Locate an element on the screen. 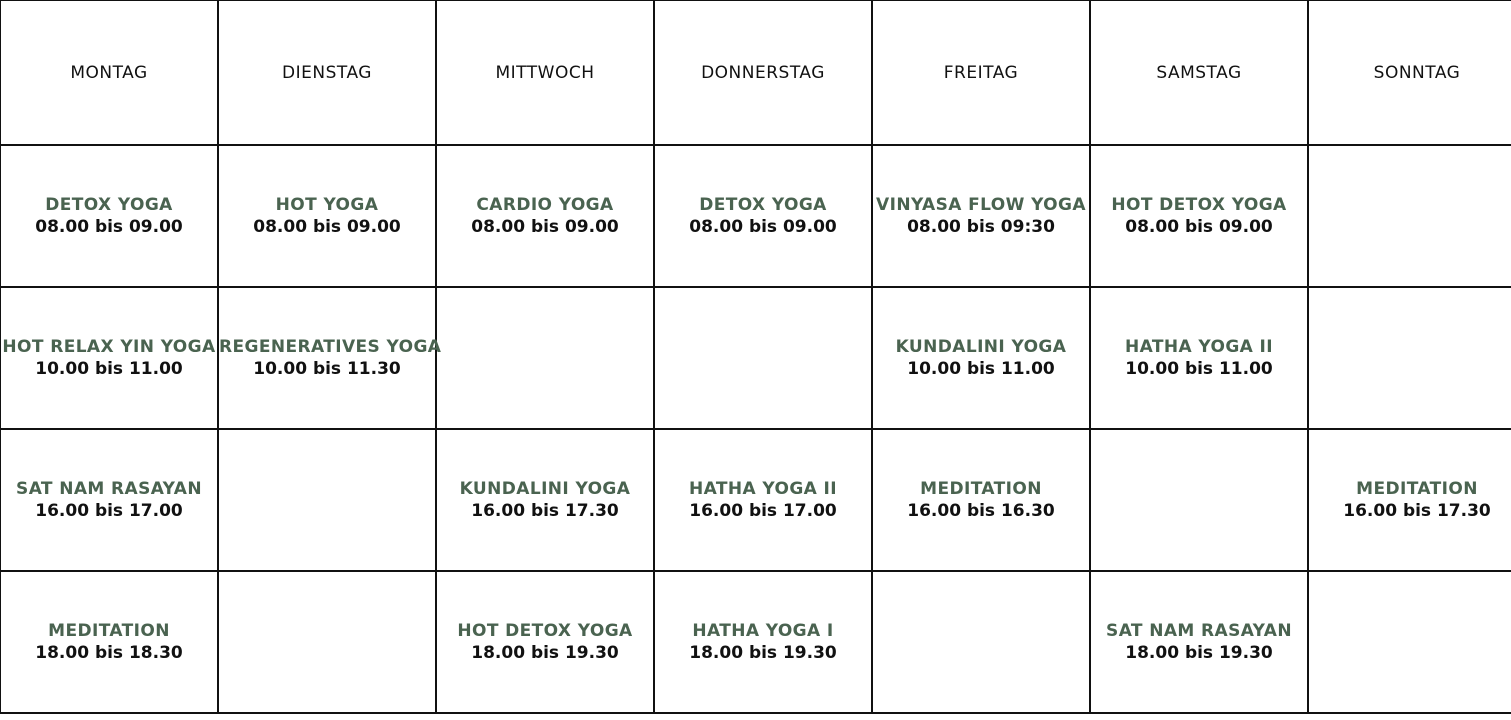 This screenshot has width=1511, height=720. class-cell: REGENERATIVES YOGA 10.00 bis 11.30 is located at coordinates (329, 358).